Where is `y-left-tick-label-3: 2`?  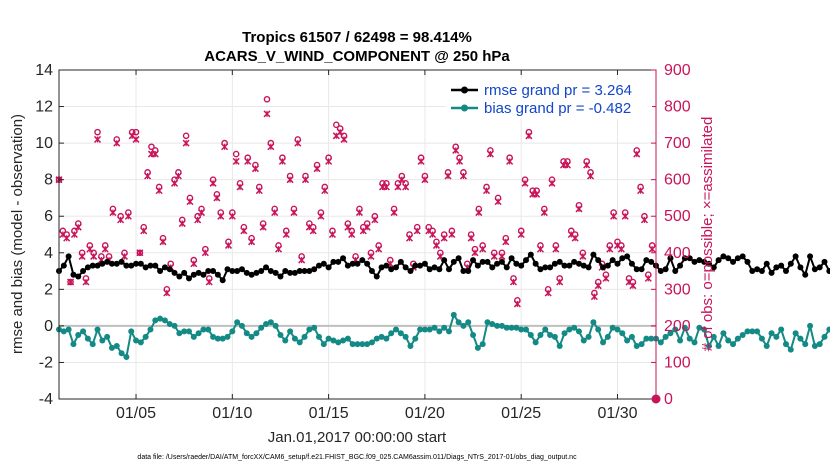 y-left-tick-label-3: 2 is located at coordinates (48, 289).